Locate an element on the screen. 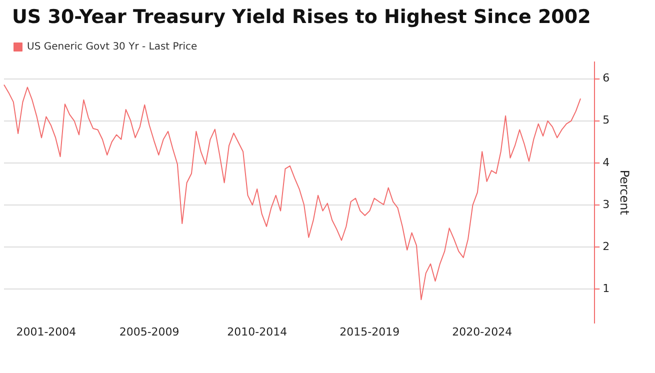 The image size is (655, 373). y2-tick-label: 2 is located at coordinates (606, 246).